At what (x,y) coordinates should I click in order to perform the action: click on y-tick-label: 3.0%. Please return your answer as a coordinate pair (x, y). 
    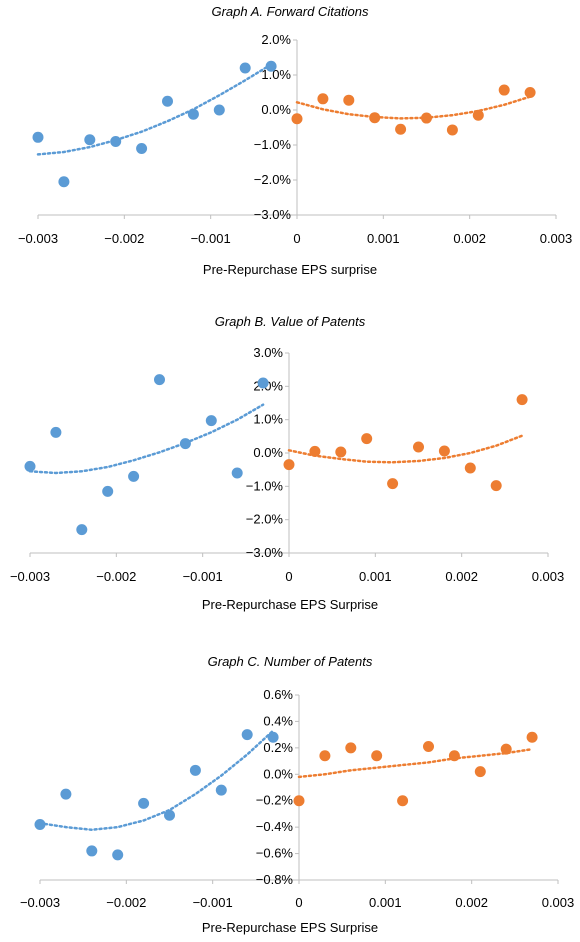
    Looking at the image, I should click on (268, 352).